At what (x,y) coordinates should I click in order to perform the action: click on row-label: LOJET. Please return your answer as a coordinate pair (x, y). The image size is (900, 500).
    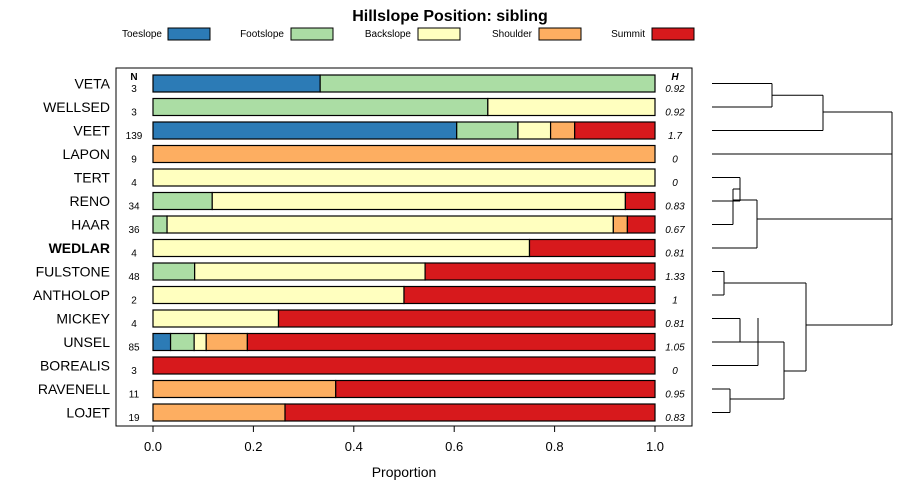
    Looking at the image, I should click on (88, 413).